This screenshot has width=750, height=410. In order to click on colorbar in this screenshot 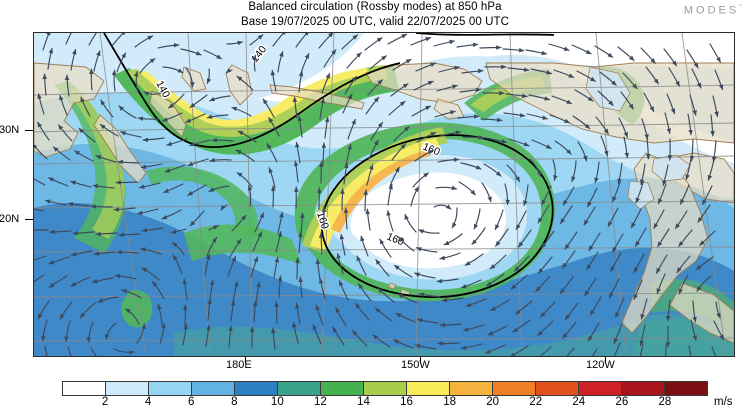, I will do `click(385, 388)`.